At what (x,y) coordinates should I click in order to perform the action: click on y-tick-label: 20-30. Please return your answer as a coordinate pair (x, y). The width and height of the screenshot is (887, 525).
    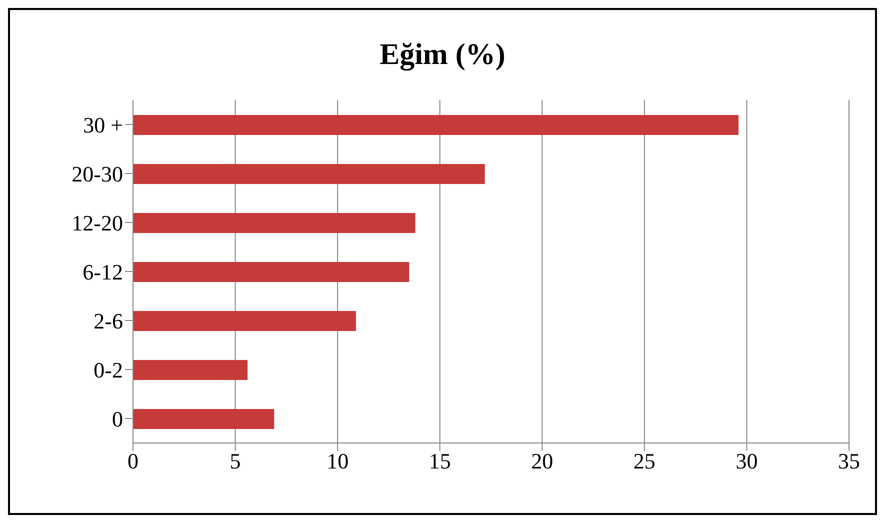
    Looking at the image, I should click on (97, 173).